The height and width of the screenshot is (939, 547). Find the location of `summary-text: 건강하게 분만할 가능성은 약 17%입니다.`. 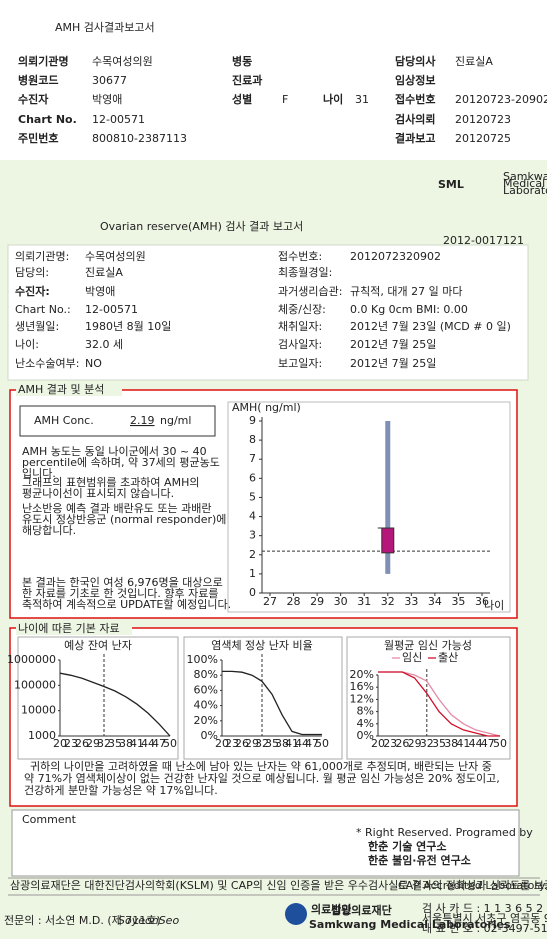

summary-text: 건강하게 분만할 가능성은 약 17%입니다. is located at coordinates (121, 790).